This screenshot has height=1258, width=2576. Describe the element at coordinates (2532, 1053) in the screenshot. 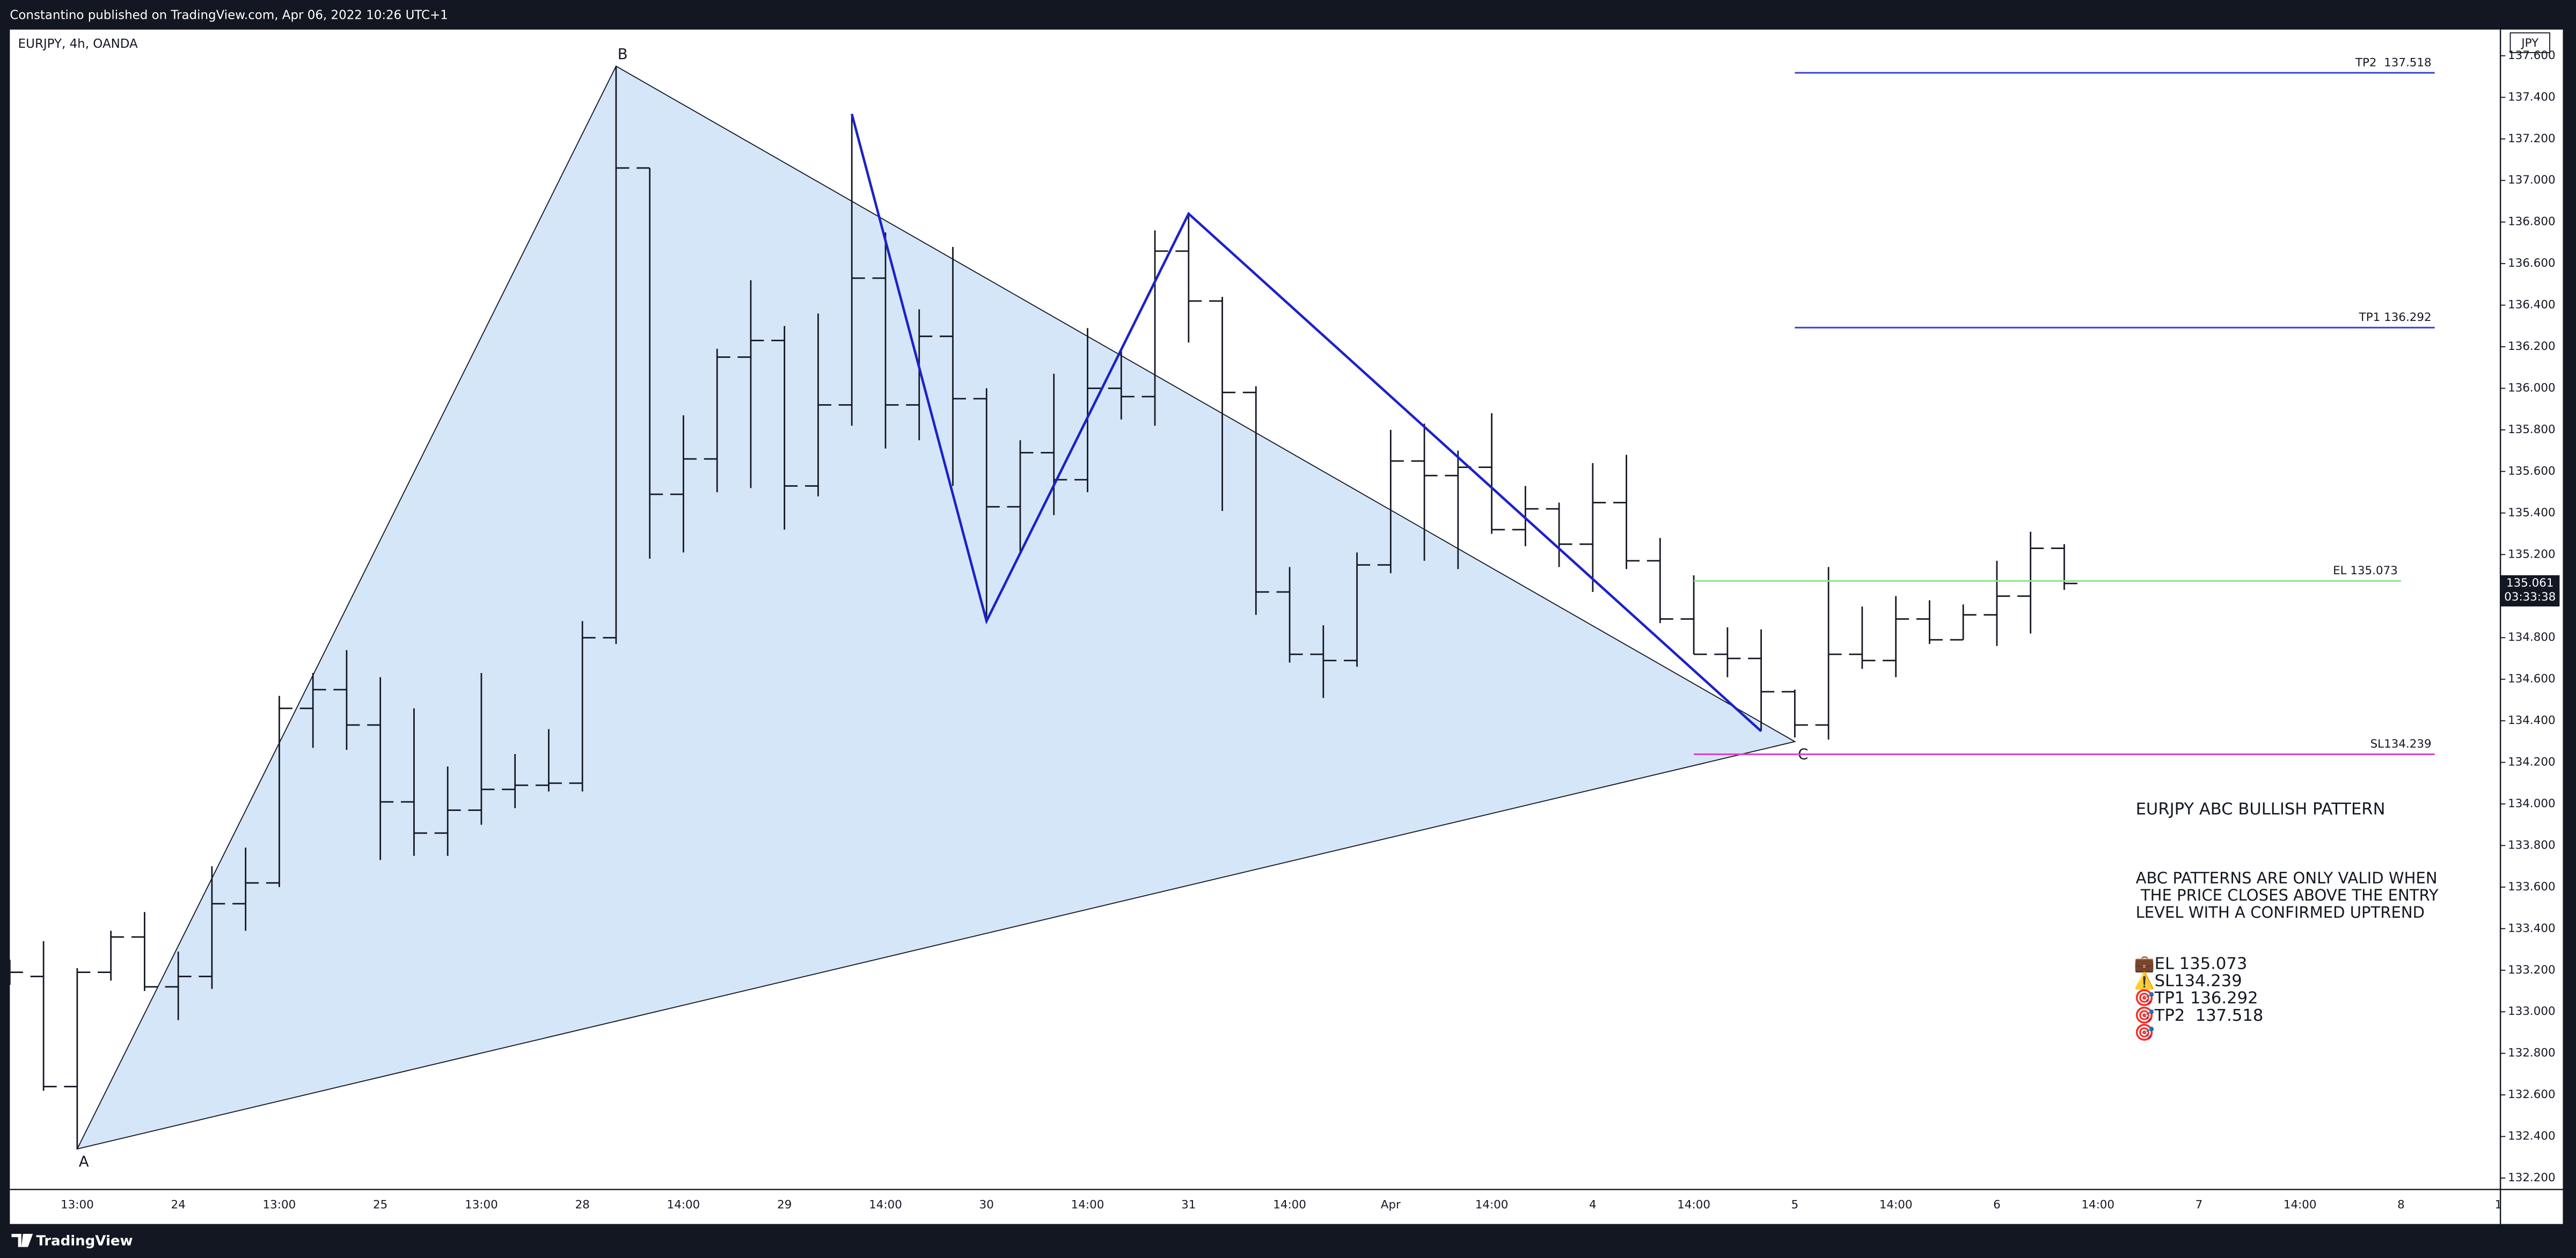

I see `y-tick-label: 132.800` at that location.